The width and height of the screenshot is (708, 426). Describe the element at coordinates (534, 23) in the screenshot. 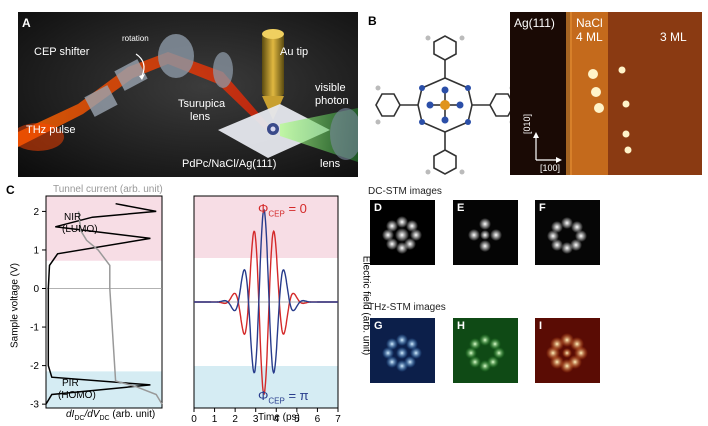

I see `ag111-label: Ag(111)` at that location.